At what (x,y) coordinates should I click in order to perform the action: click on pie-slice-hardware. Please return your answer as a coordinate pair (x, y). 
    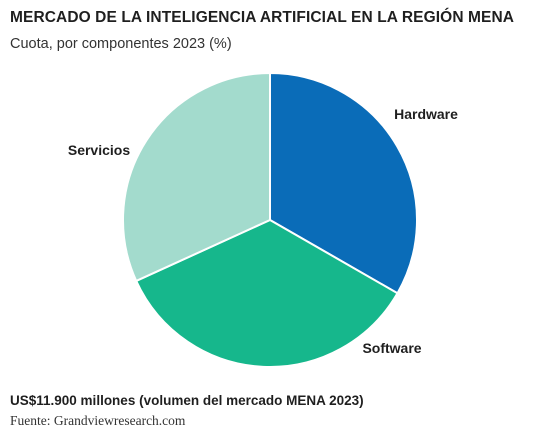
    Looking at the image, I should click on (343, 183).